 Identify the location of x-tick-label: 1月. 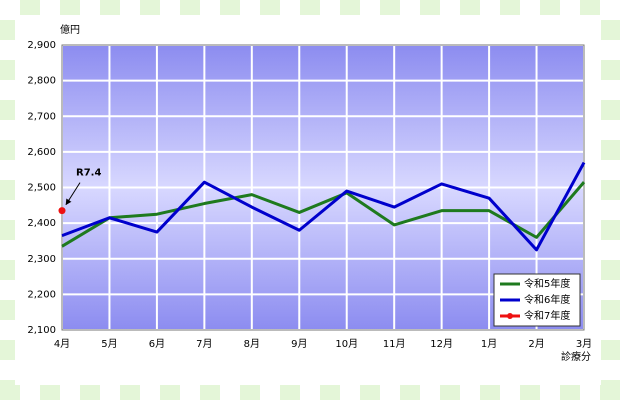
(489, 344).